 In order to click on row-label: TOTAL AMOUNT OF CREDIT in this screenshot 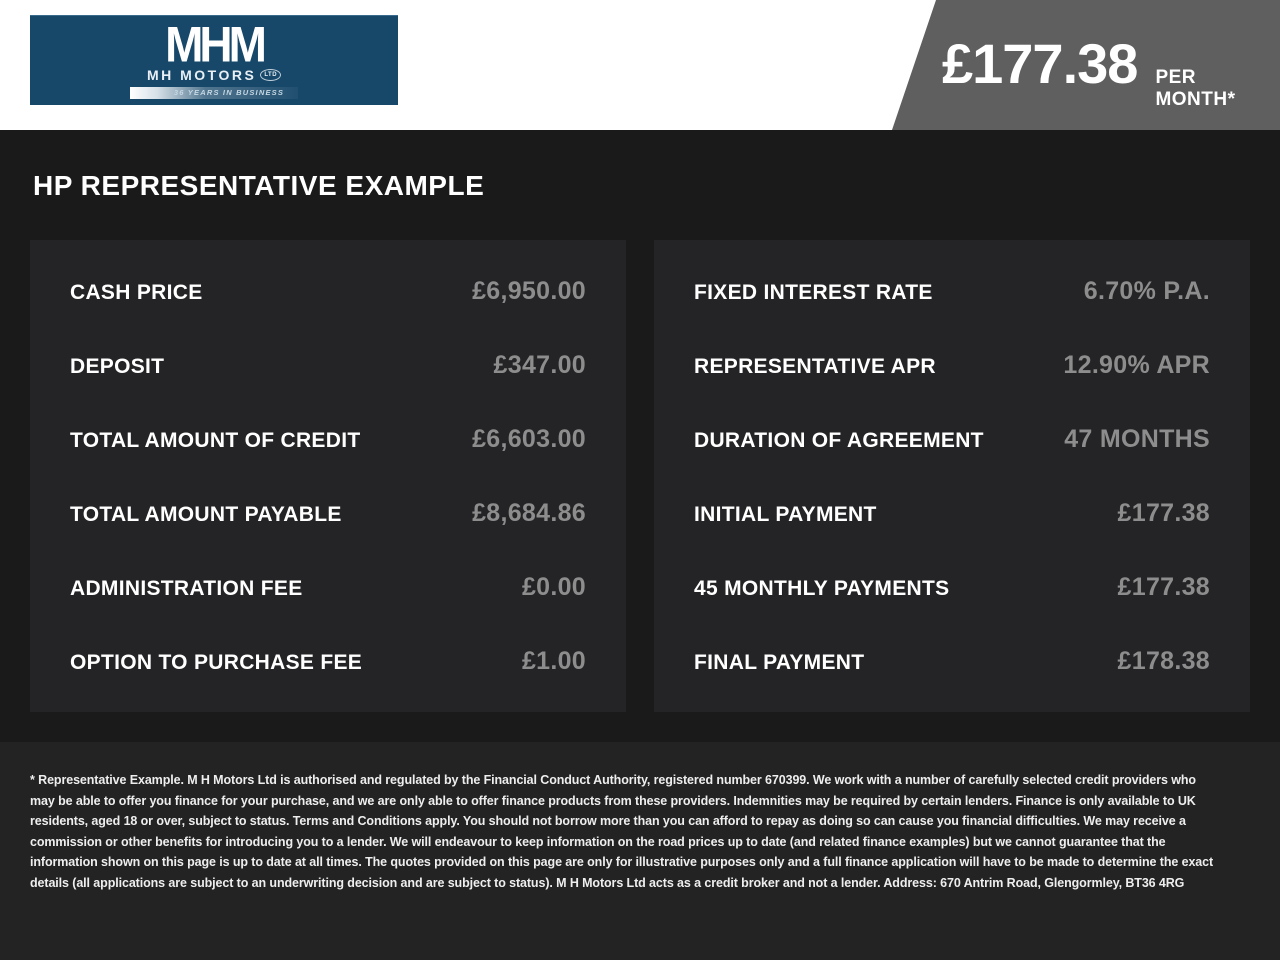, I will do `click(215, 440)`.